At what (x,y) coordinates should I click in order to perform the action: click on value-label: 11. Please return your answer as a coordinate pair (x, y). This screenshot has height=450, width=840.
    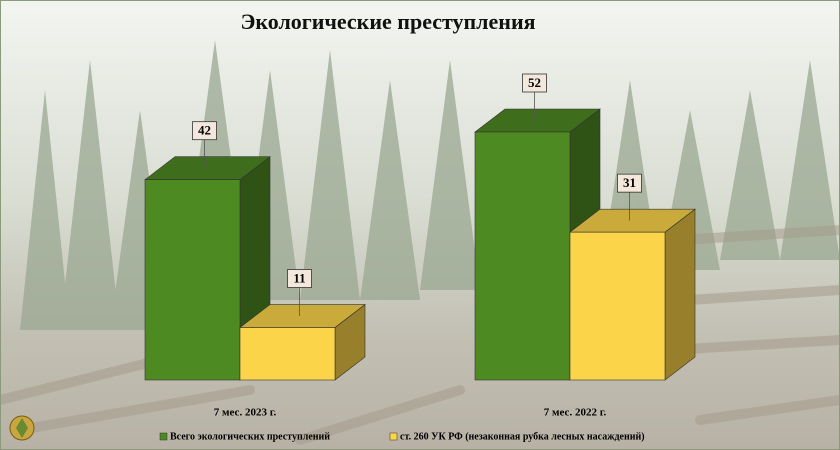
    Looking at the image, I should click on (299, 278).